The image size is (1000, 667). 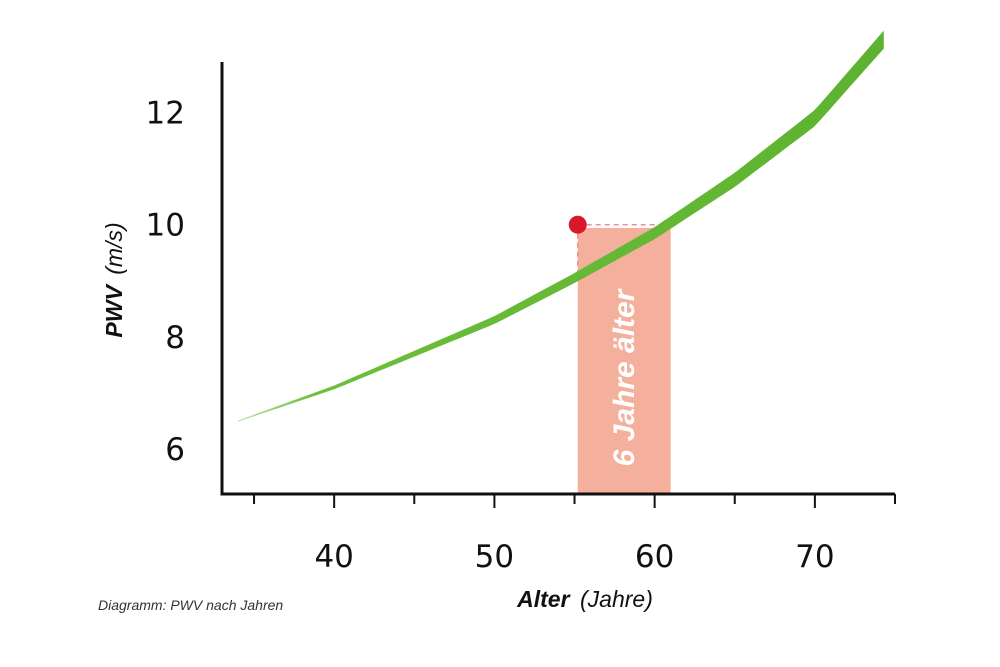 I want to click on x-axis-title: Alter (Jahre), so click(x=584, y=599).